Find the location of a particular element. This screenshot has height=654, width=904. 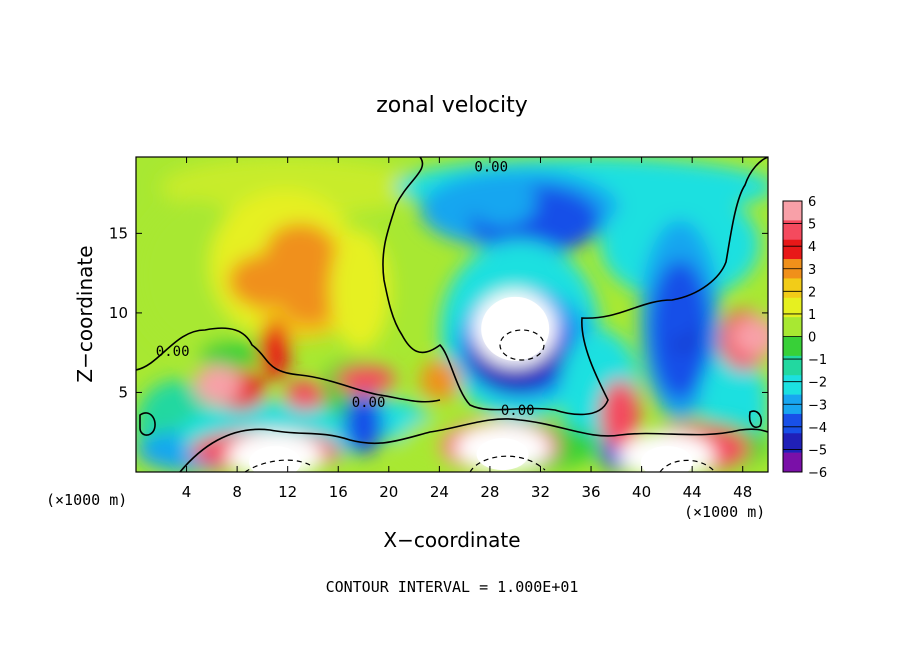

colorbar-label: −2 is located at coordinates (817, 383).